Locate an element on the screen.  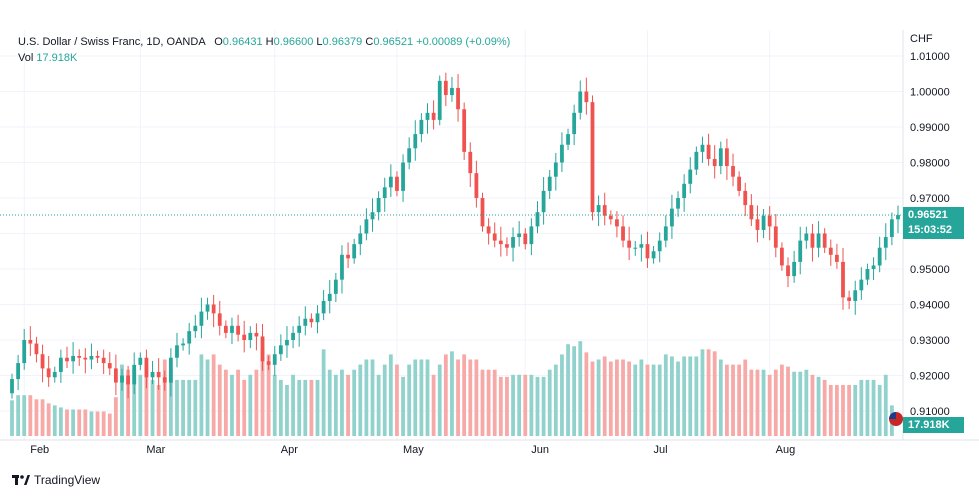
symbol-title: U.S. Dollar / Swiss Franc, 1D, OANDA is located at coordinates (112, 42).